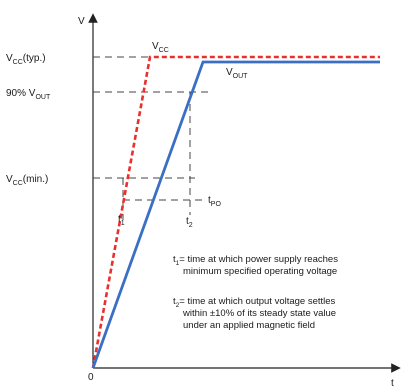  What do you see at coordinates (121, 220) in the screenshot?
I see `t1-label: t1` at bounding box center [121, 220].